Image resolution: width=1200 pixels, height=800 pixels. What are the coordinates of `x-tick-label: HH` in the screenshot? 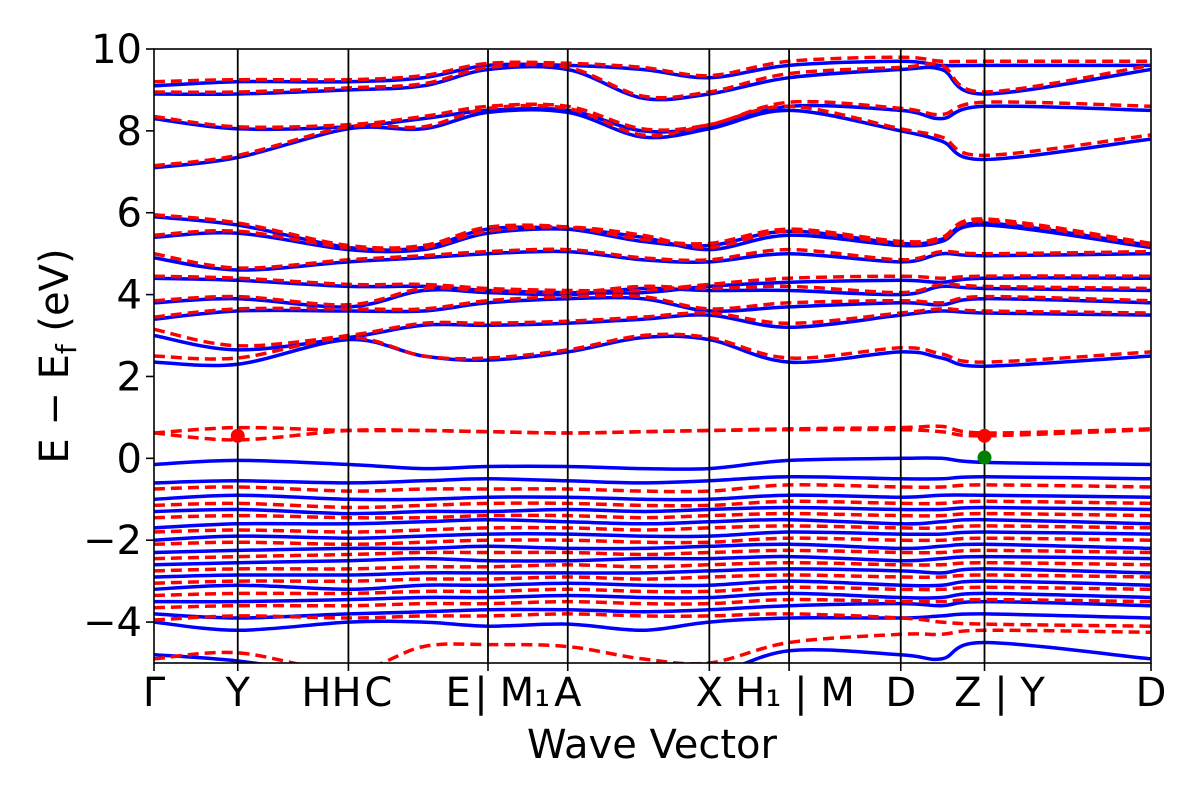 It's located at (331, 693).